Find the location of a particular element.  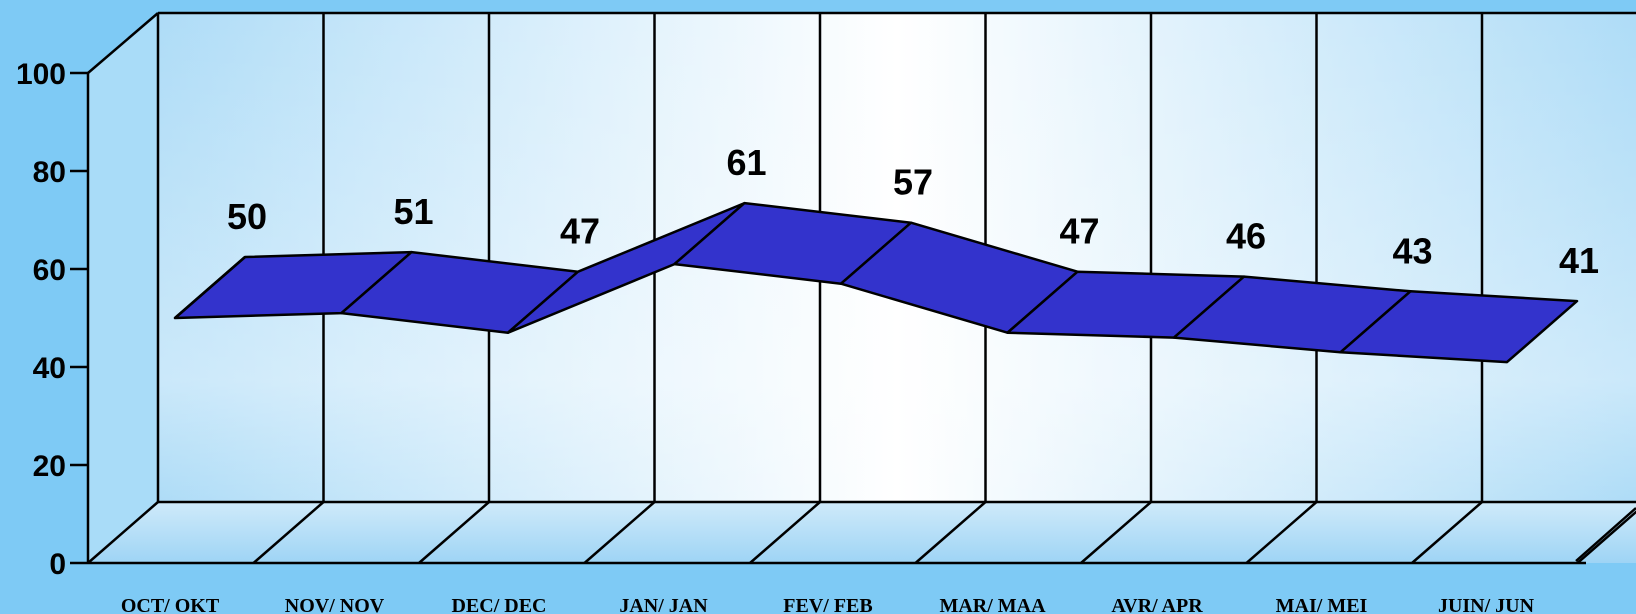

y-tick-label: 60 is located at coordinates (49, 270).